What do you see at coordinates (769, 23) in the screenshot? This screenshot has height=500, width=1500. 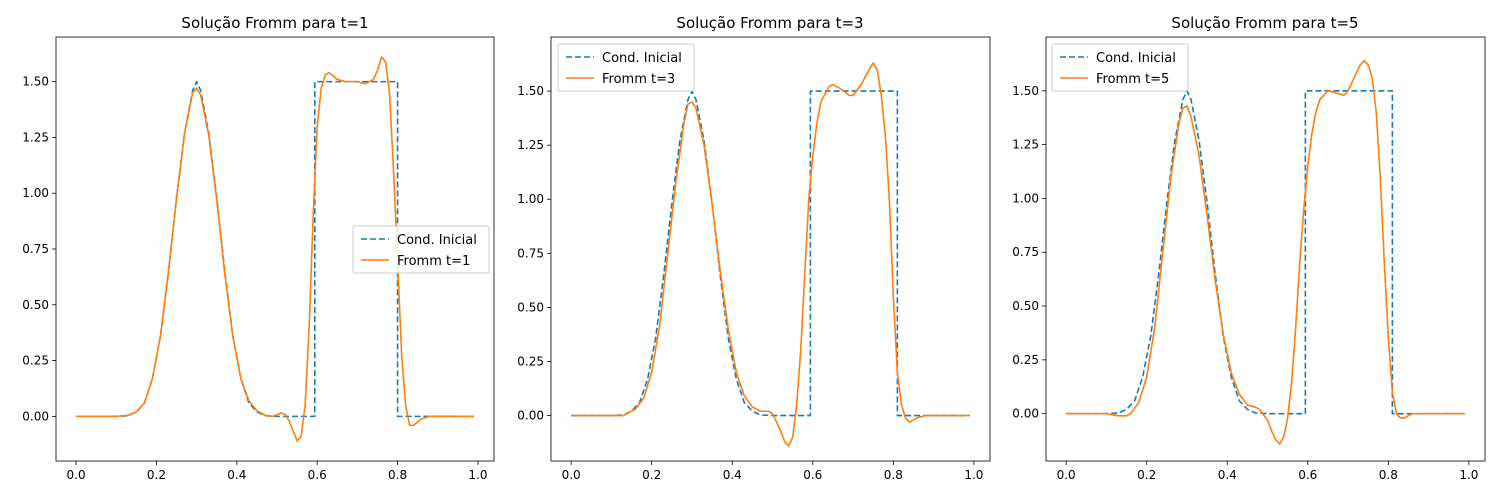 I see `subplot-title: Solução Fromm para t=3` at bounding box center [769, 23].